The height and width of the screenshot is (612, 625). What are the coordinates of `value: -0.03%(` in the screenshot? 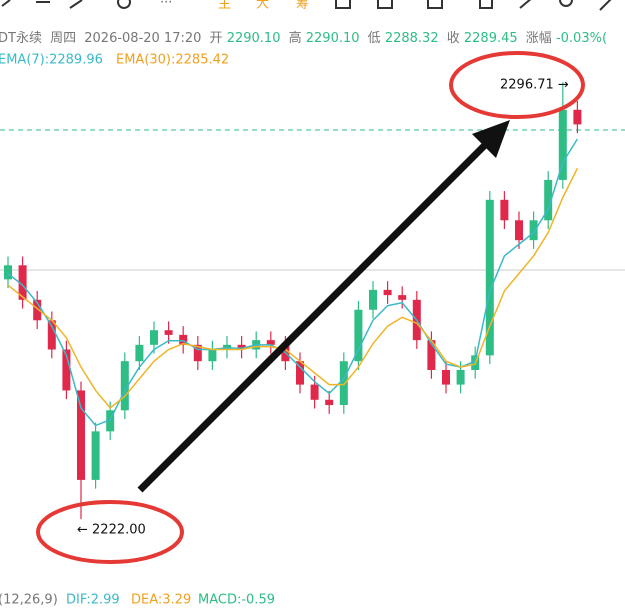 It's located at (581, 38).